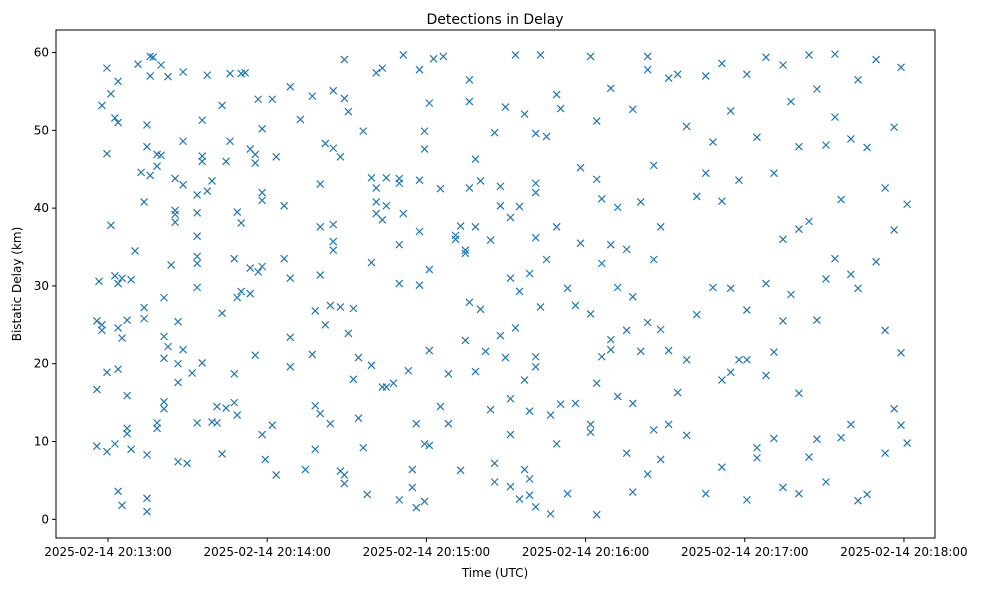 This screenshot has width=986, height=594. I want to click on y-tick-label: 0, so click(45, 519).